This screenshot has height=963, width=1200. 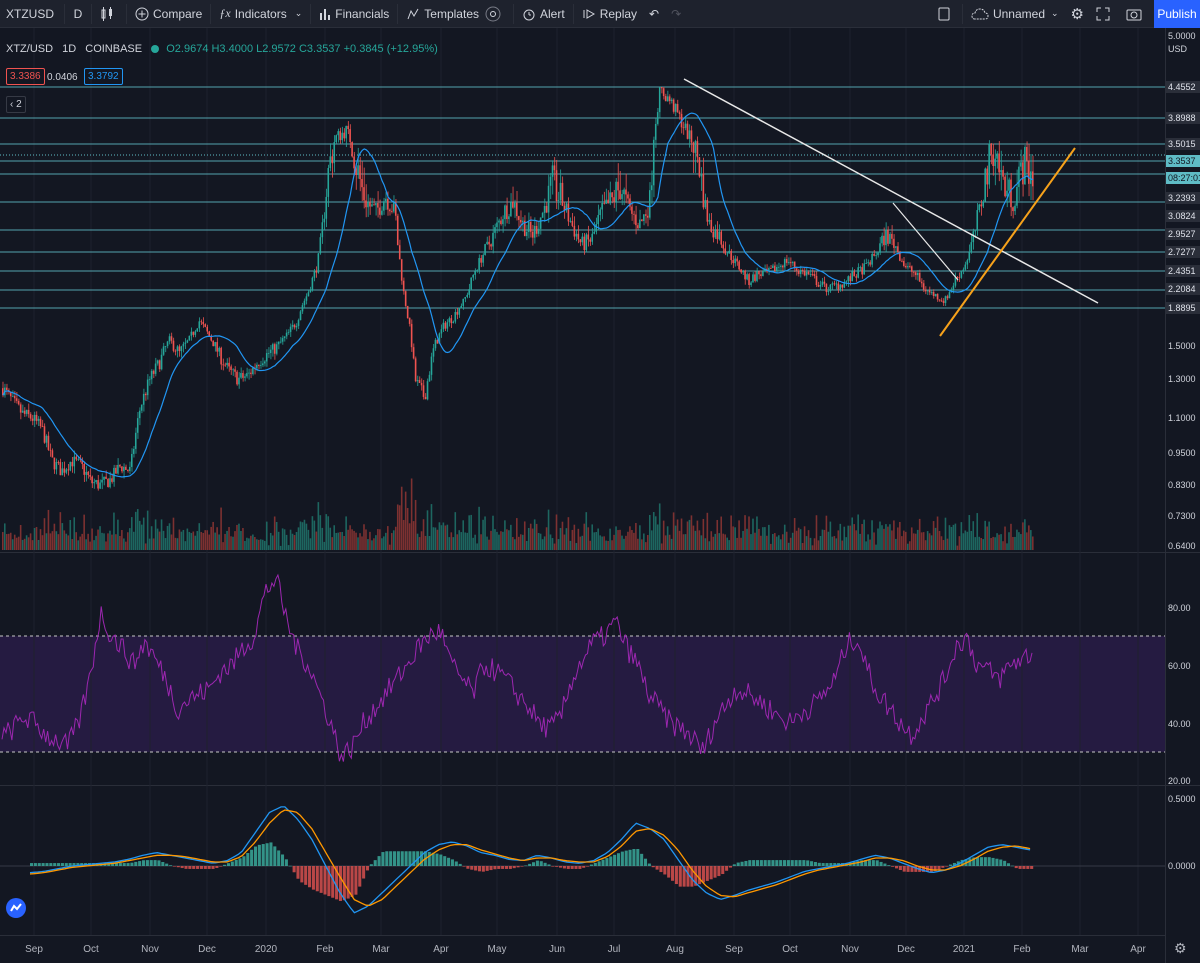 What do you see at coordinates (109, 14) in the screenshot?
I see `chart-type-button` at bounding box center [109, 14].